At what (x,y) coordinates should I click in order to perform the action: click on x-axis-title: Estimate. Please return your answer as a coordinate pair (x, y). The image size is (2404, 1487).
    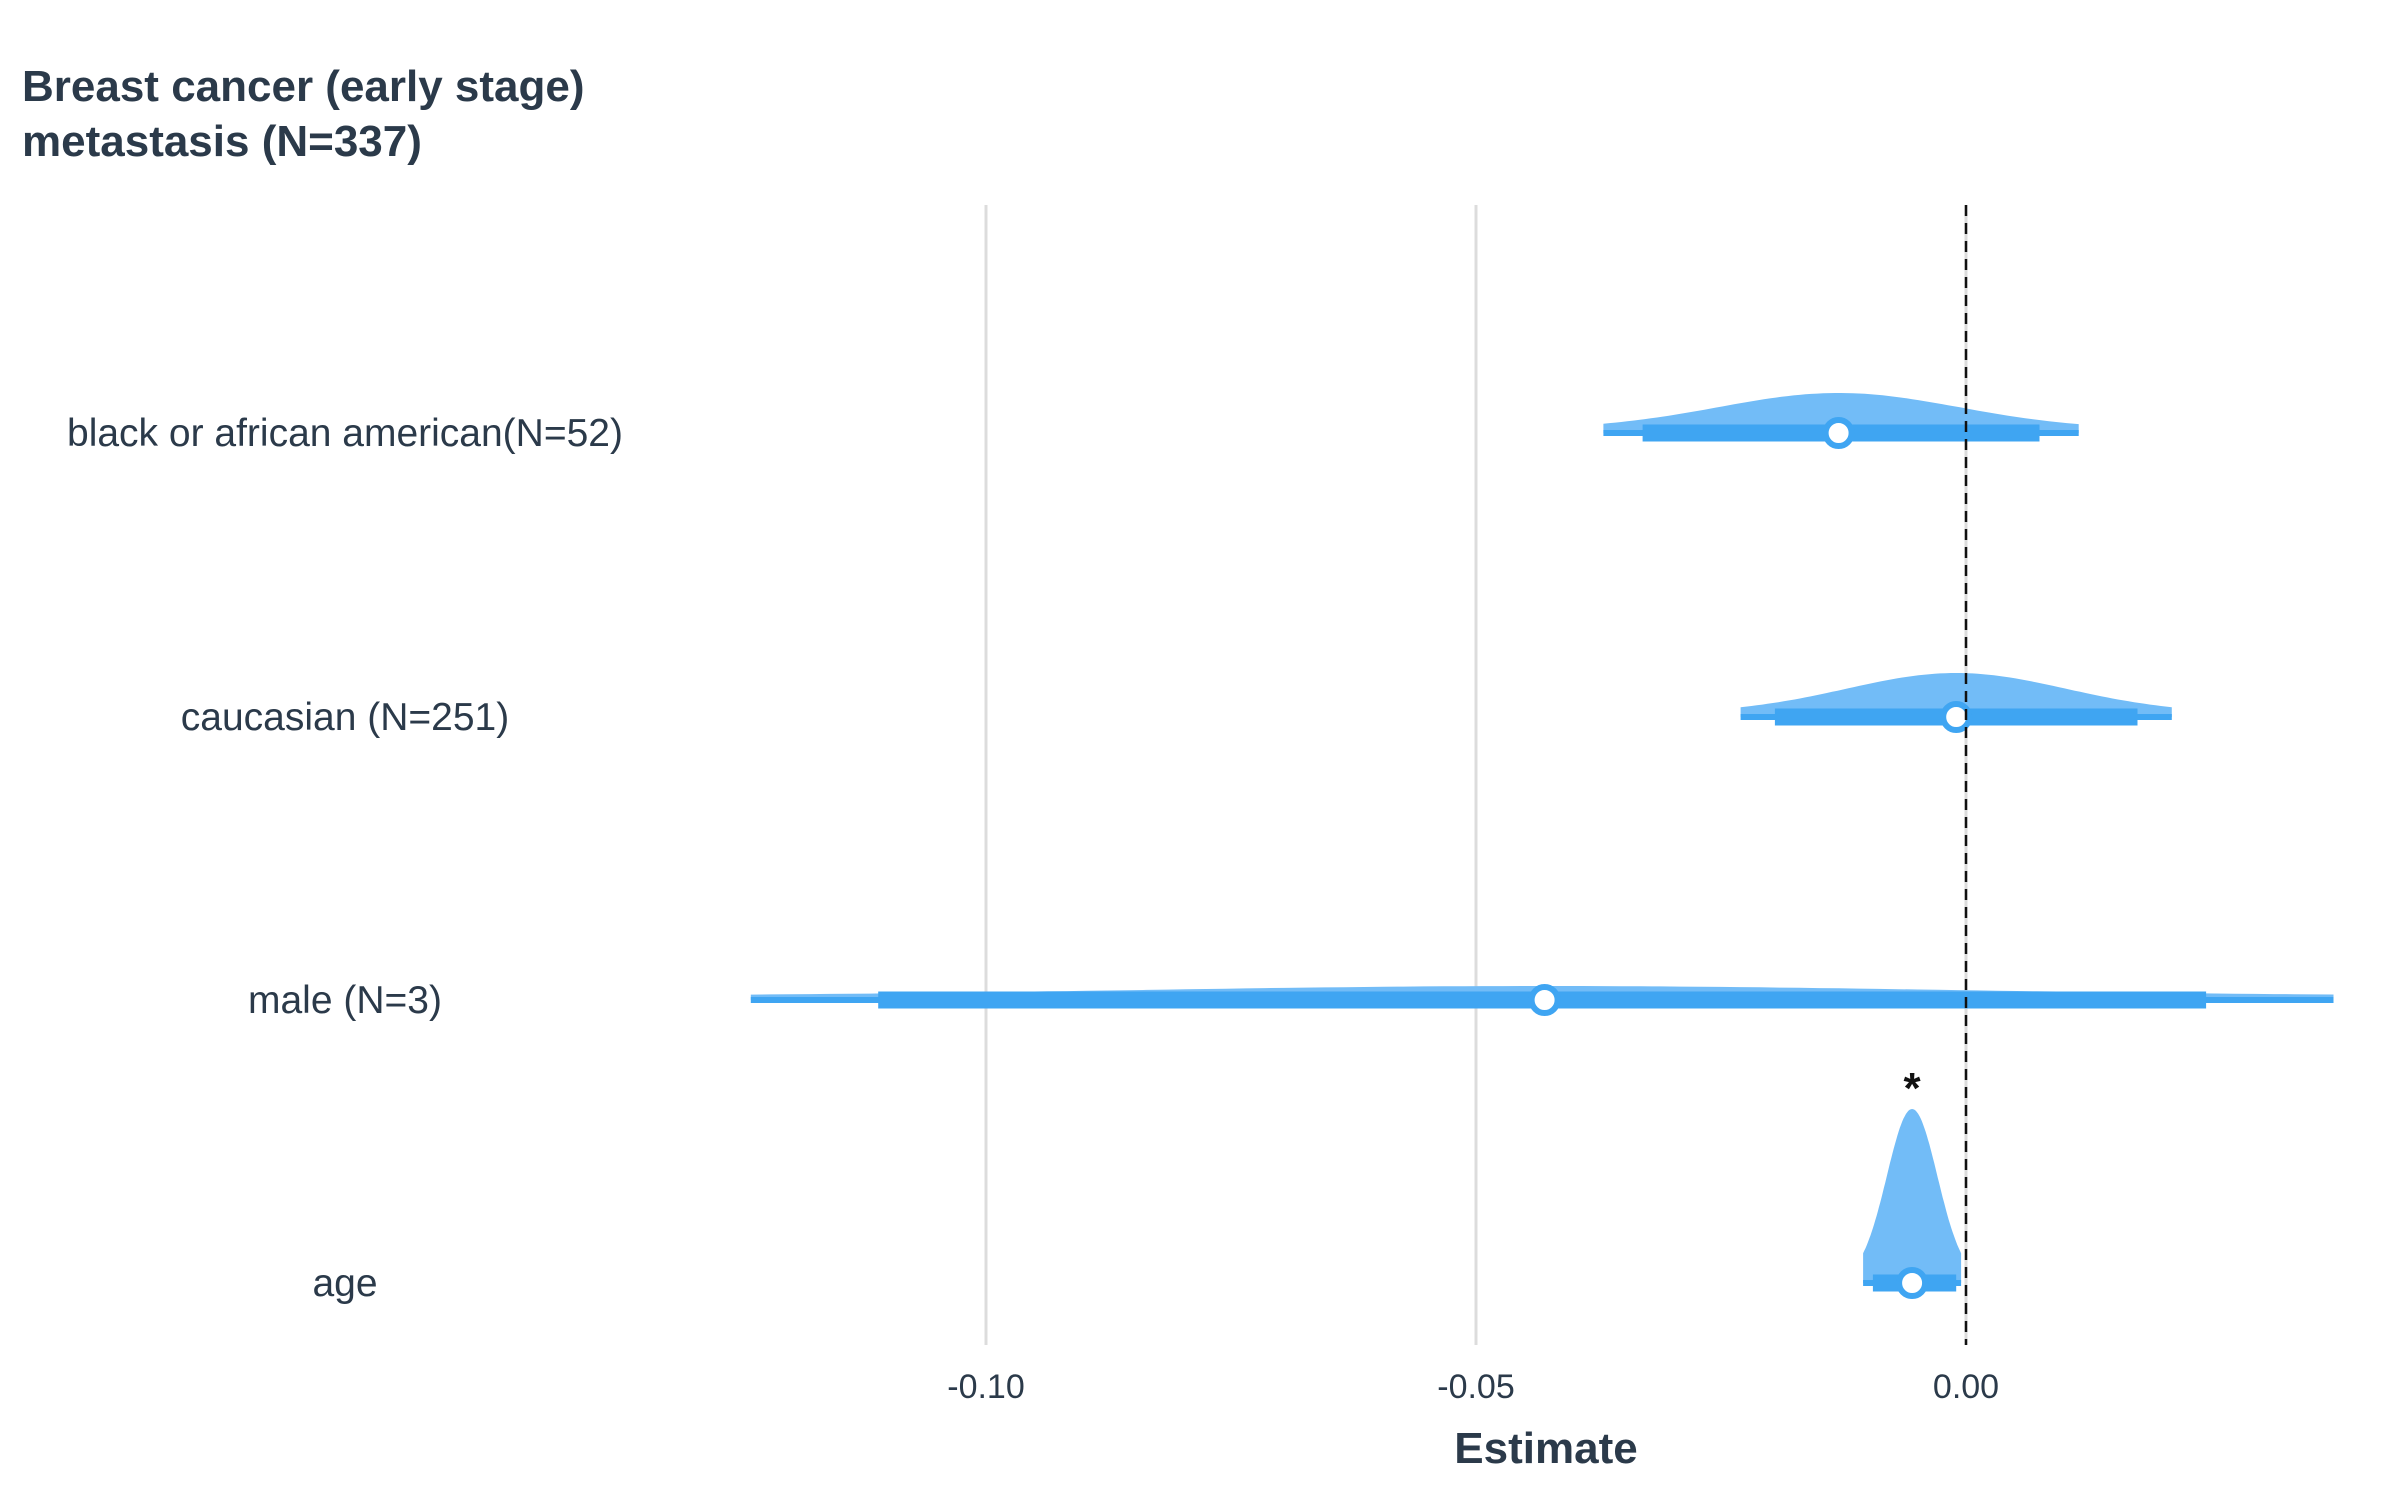
    Looking at the image, I should click on (1545, 1448).